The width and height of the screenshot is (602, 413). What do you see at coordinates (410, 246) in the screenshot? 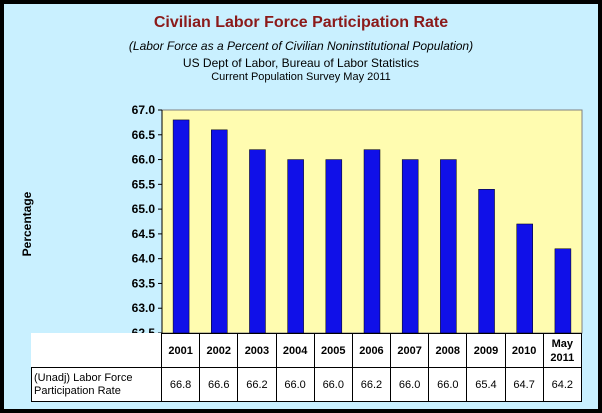
I see `bar-2007` at bounding box center [410, 246].